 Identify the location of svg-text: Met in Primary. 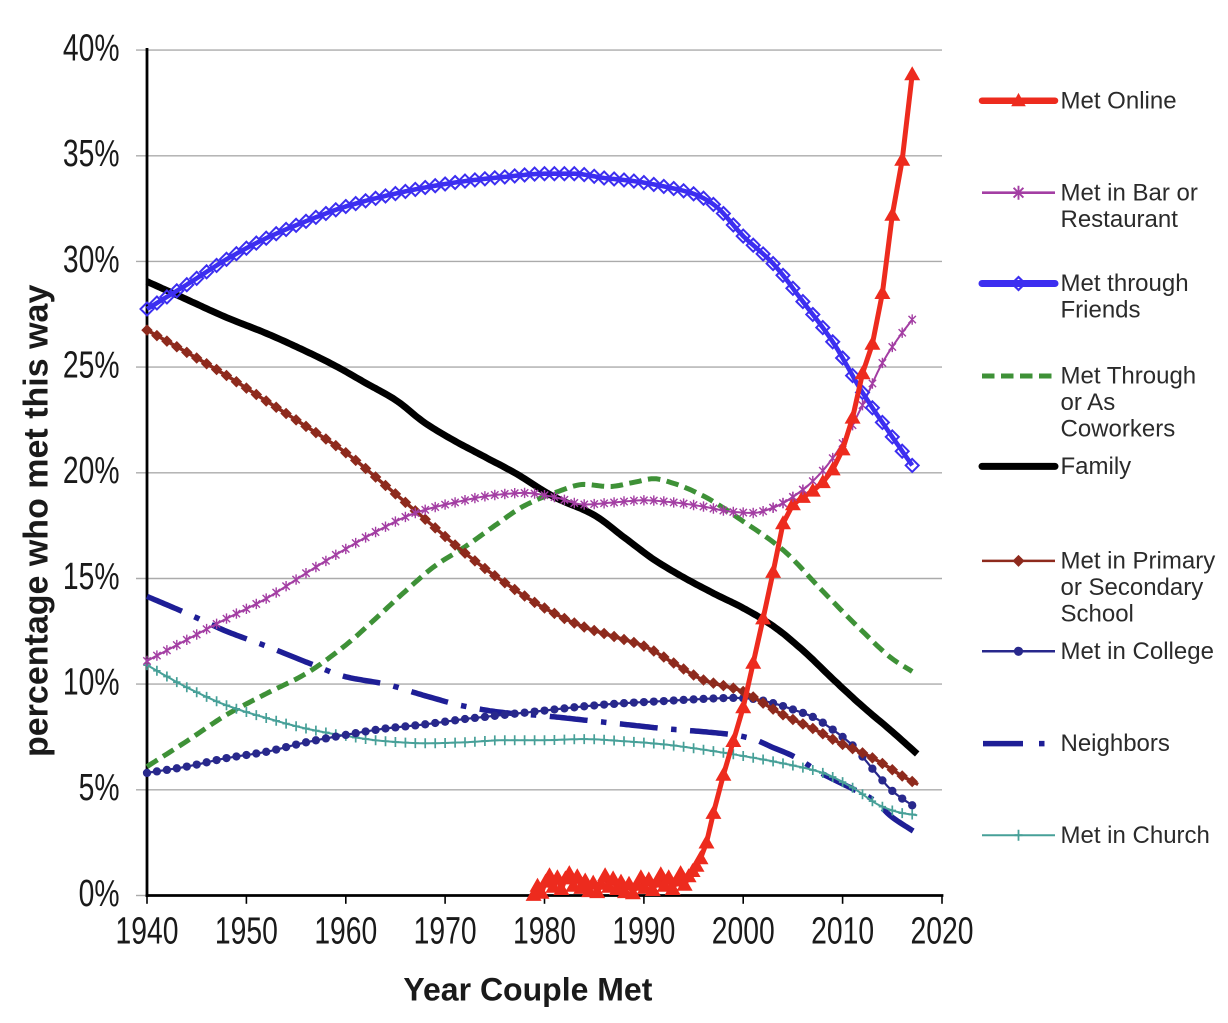
(1138, 561).